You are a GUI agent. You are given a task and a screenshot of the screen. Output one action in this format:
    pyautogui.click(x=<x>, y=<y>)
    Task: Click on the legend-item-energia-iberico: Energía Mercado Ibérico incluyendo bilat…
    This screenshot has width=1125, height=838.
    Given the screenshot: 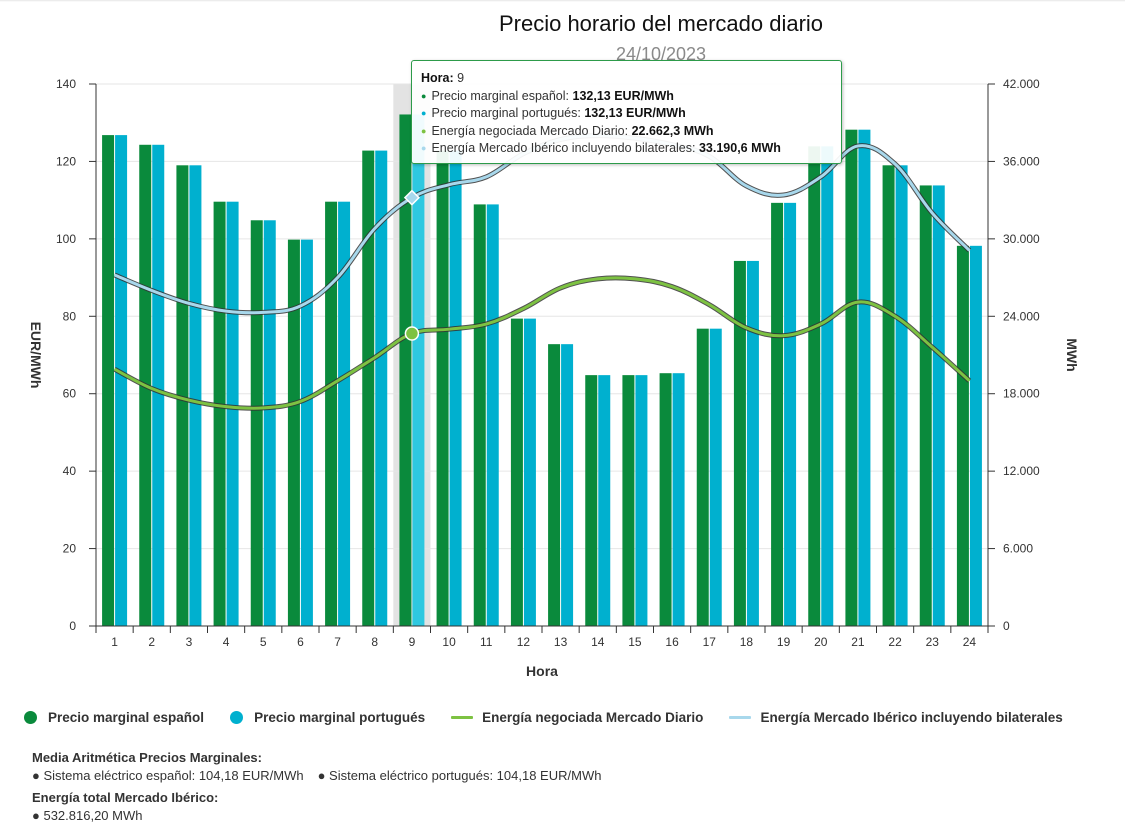 What is the action you would take?
    pyautogui.click(x=896, y=717)
    